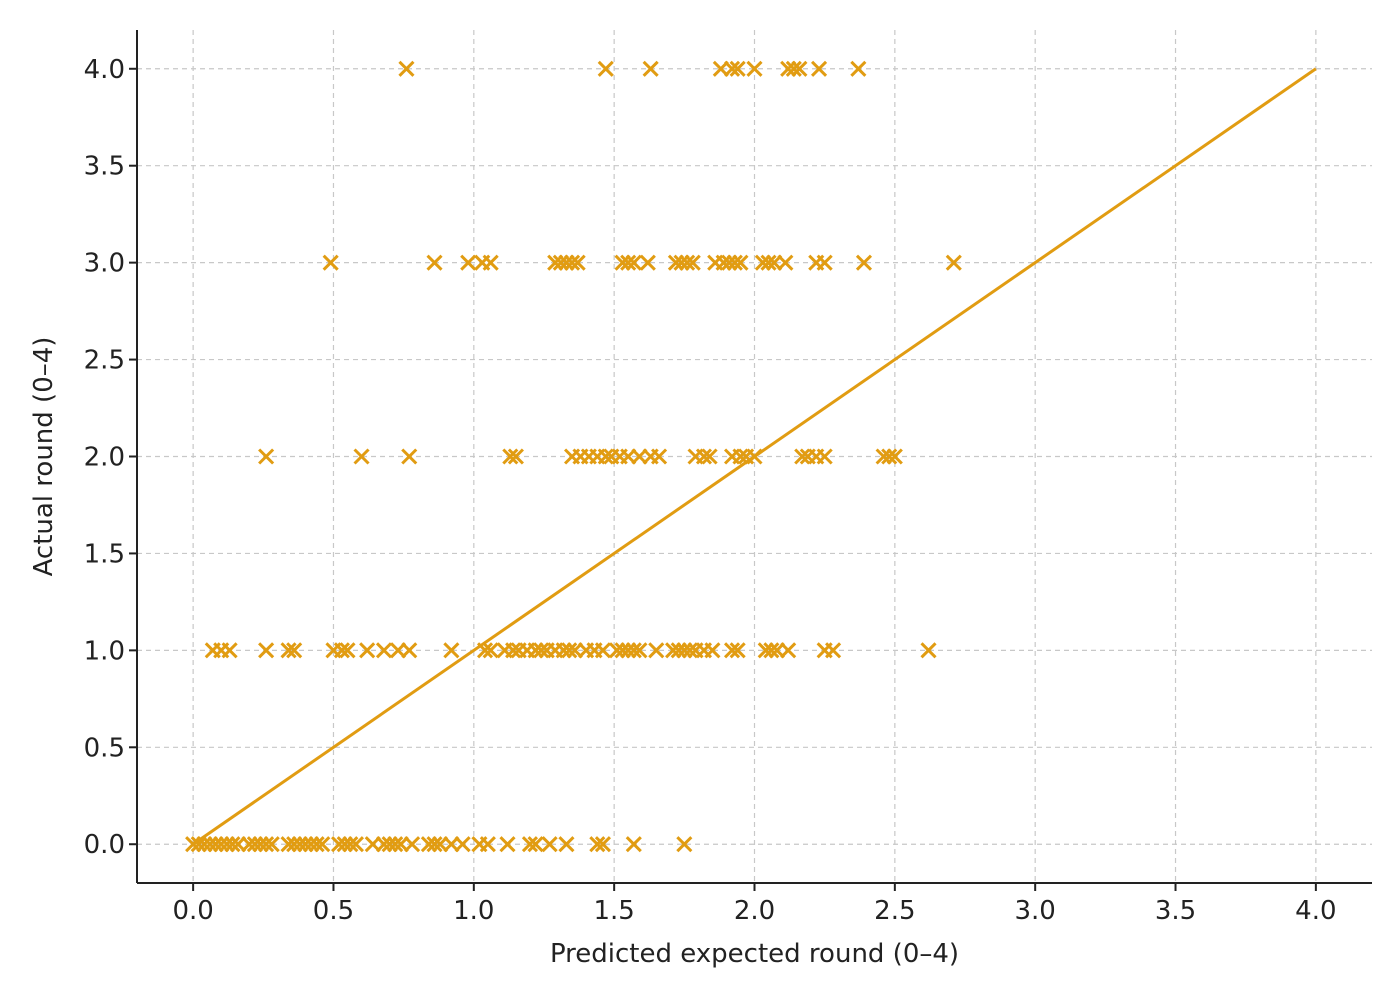  Describe the element at coordinates (613, 911) in the screenshot. I see `x-tick-label: 1.5` at that location.